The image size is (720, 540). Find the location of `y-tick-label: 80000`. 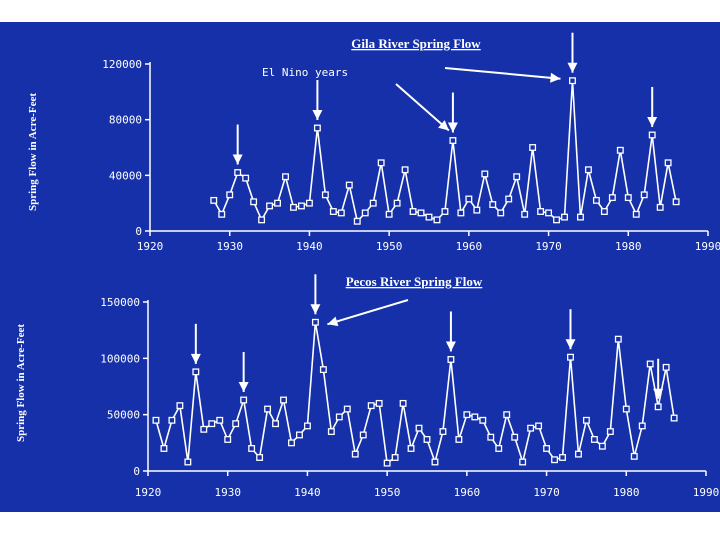

y-tick-label: 80000 is located at coordinates (125, 120).